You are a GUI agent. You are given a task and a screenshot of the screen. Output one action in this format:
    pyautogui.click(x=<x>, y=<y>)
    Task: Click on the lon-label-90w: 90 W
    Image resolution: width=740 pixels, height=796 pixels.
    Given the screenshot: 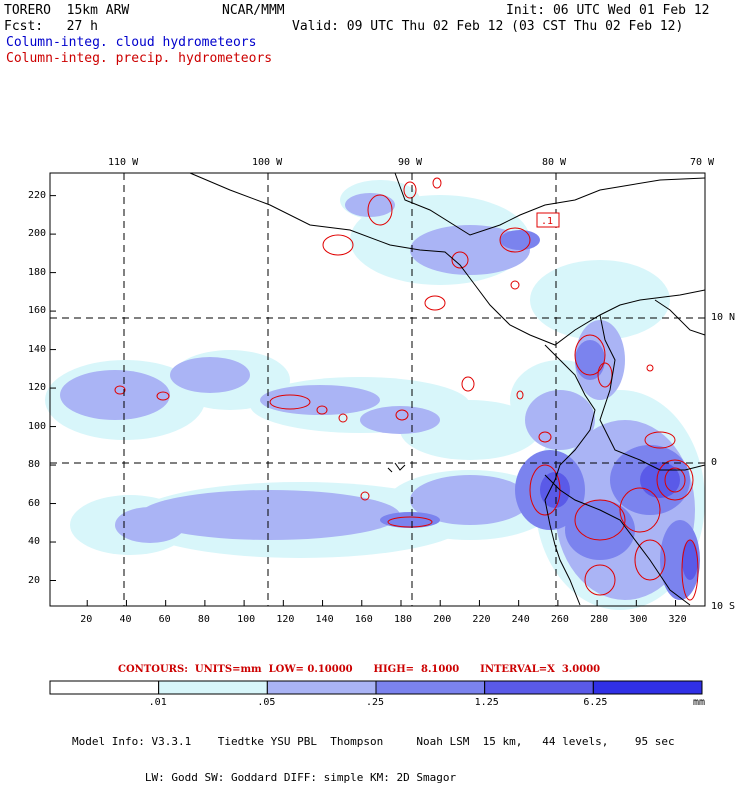 What is the action you would take?
    pyautogui.click(x=410, y=162)
    